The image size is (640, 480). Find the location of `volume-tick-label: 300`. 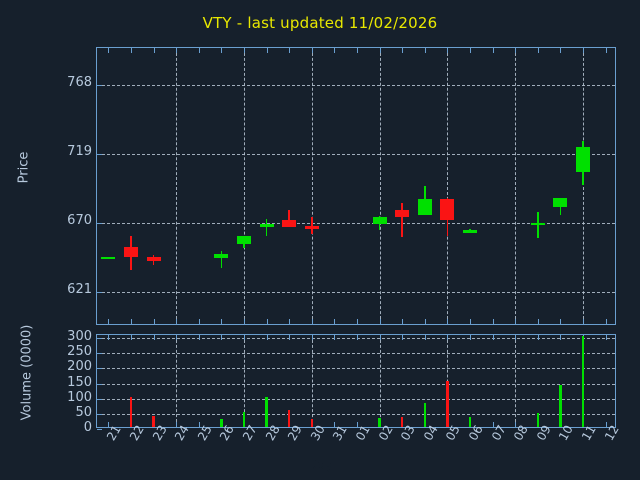

volume-tick-label: 300 is located at coordinates (79, 337).